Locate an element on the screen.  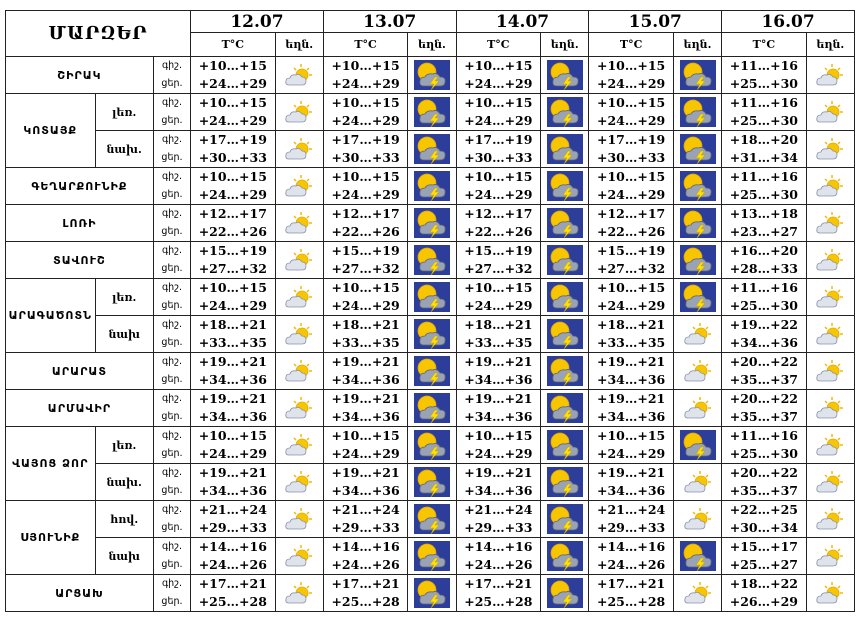
temperature-cell: +14…+16 +24…+26 is located at coordinates (631, 556).